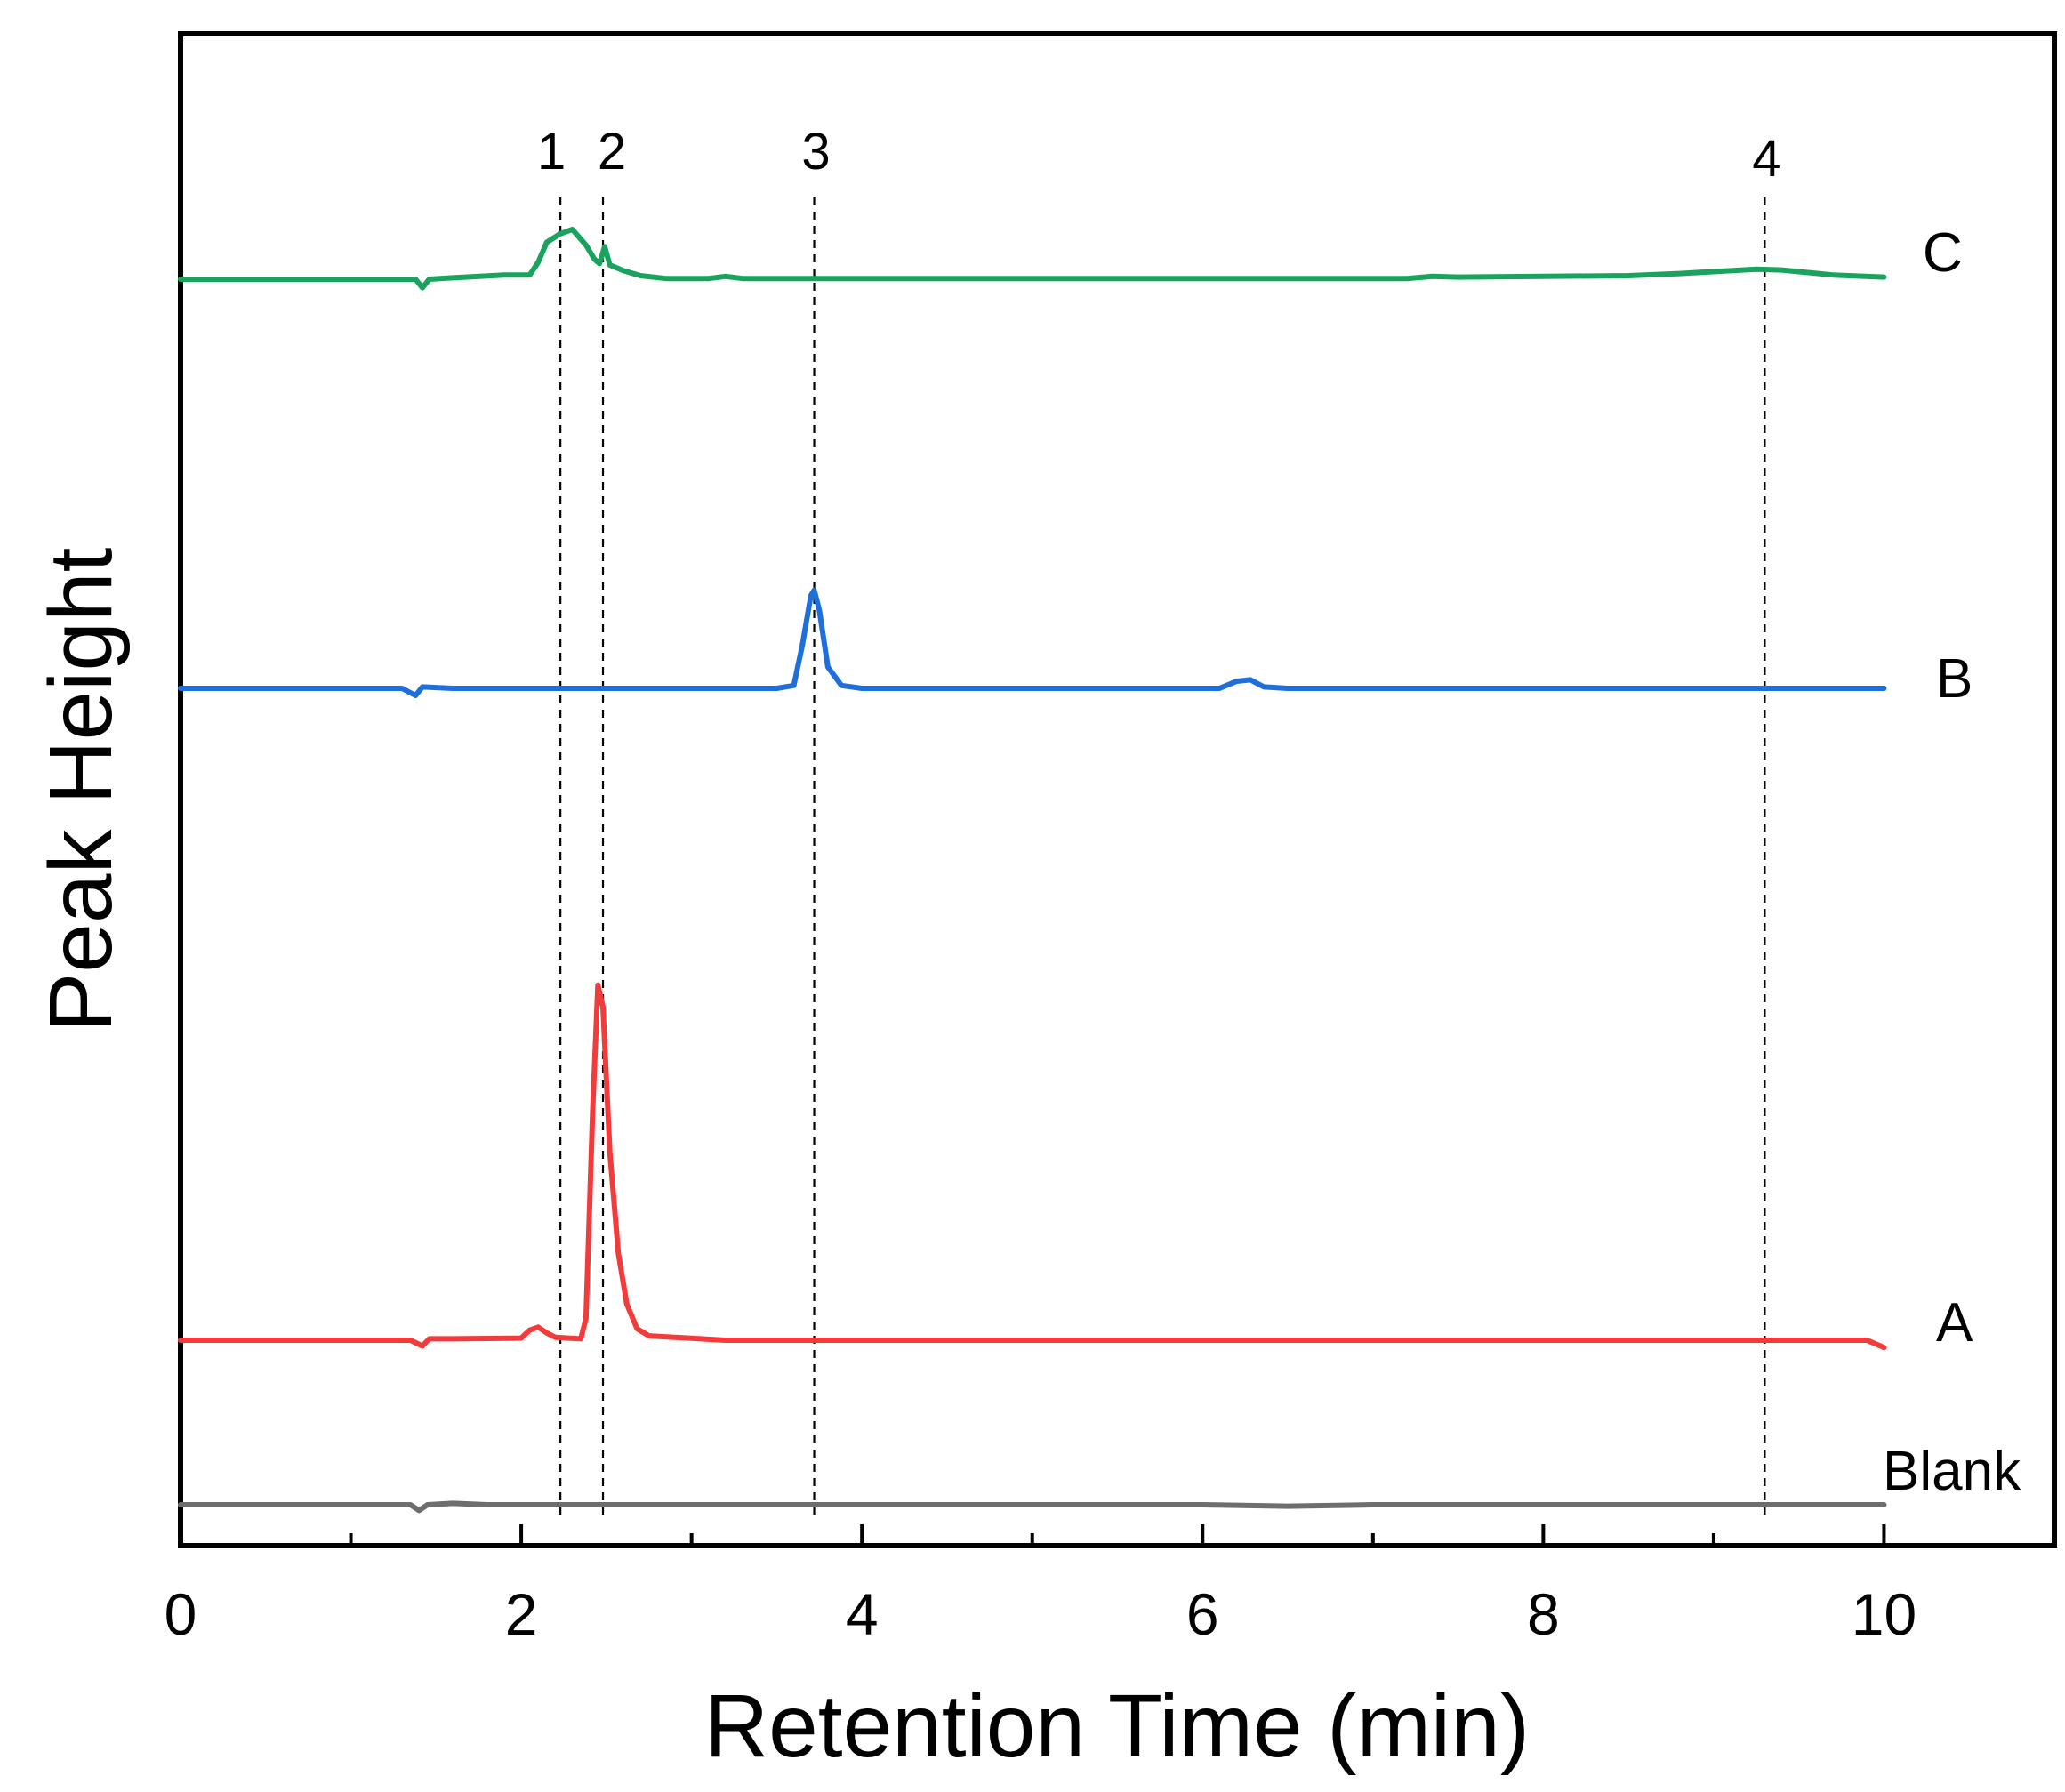  Describe the element at coordinates (1955, 1323) in the screenshot. I see `series-label-a: A` at that location.